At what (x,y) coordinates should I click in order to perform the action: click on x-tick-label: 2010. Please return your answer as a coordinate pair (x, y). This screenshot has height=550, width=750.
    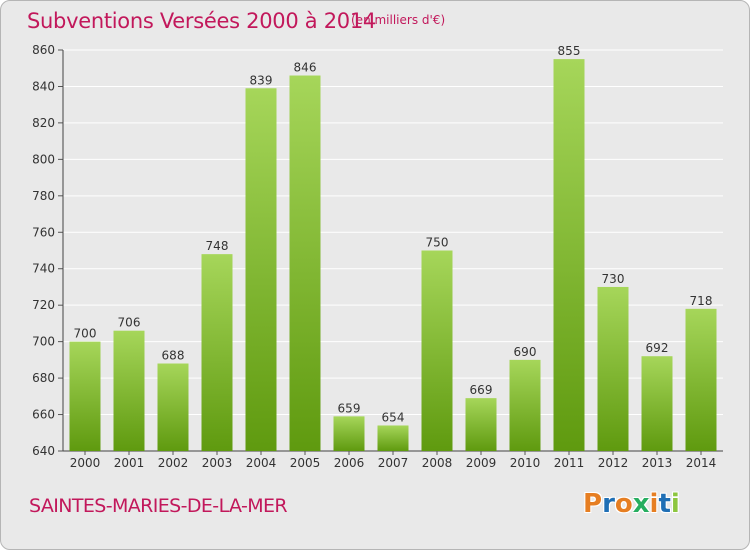
    Looking at the image, I should click on (525, 463).